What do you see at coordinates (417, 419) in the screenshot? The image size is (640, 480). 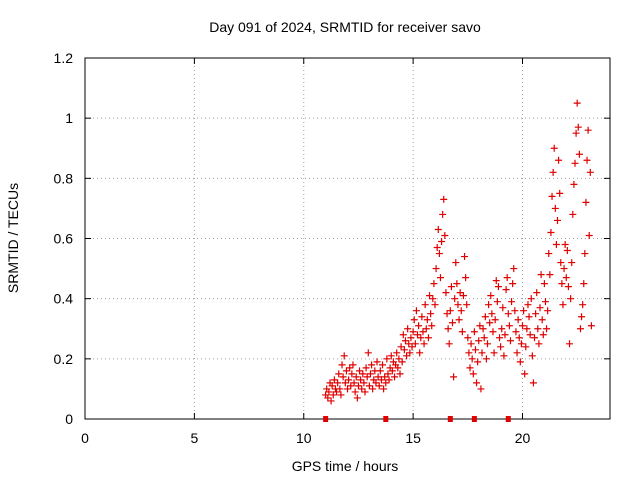 I see `gap-markers` at bounding box center [417, 419].